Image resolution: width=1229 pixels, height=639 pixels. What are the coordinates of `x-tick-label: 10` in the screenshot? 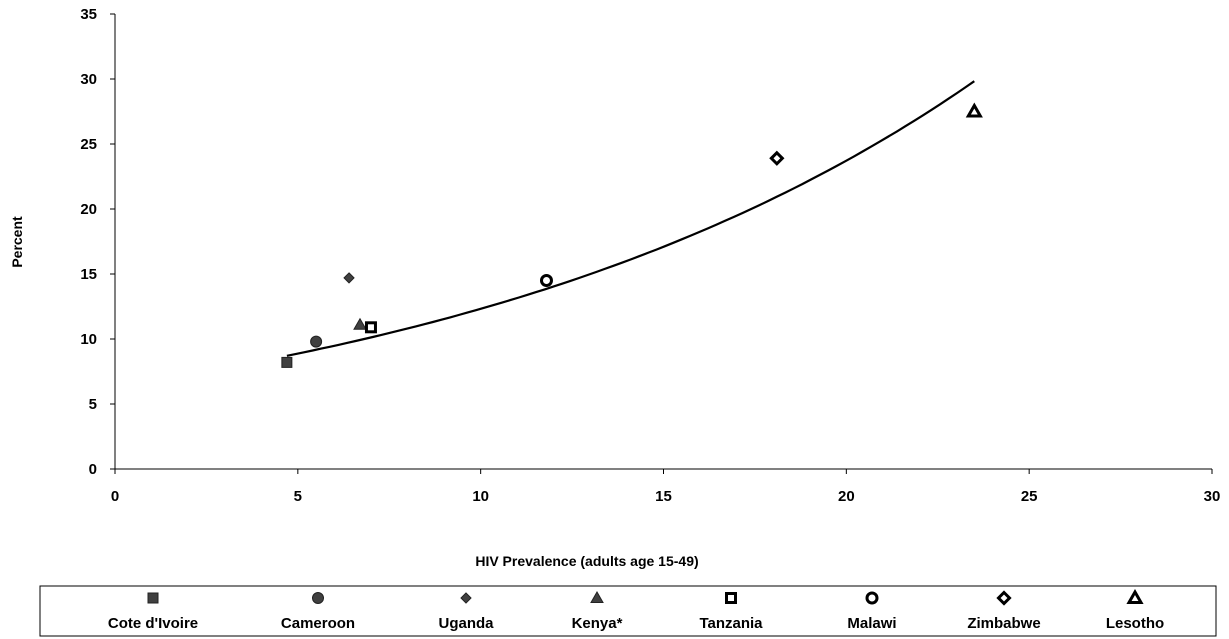 It's located at (480, 496).